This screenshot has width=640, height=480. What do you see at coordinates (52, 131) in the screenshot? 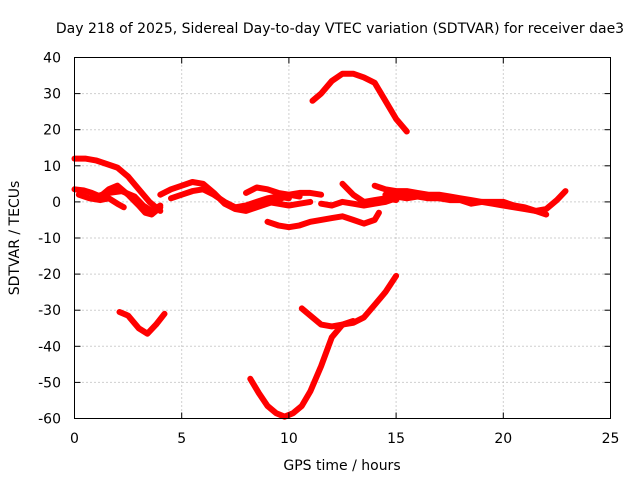
I see `y-tick-label: 20` at bounding box center [52, 131].